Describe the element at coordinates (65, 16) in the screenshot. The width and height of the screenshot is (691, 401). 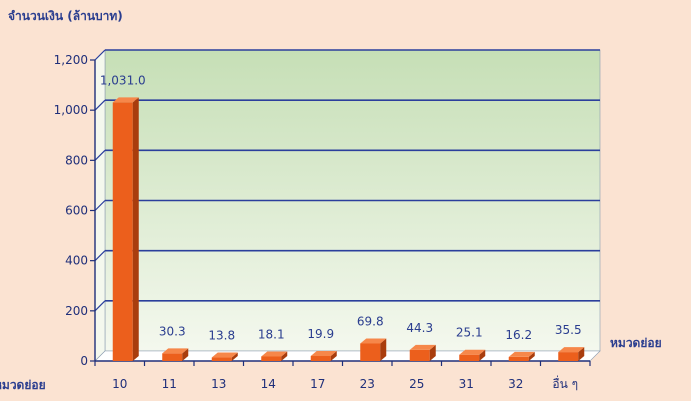
I see `y-axis-title: จำนวนเงิน (ล้านบาท)` at that location.